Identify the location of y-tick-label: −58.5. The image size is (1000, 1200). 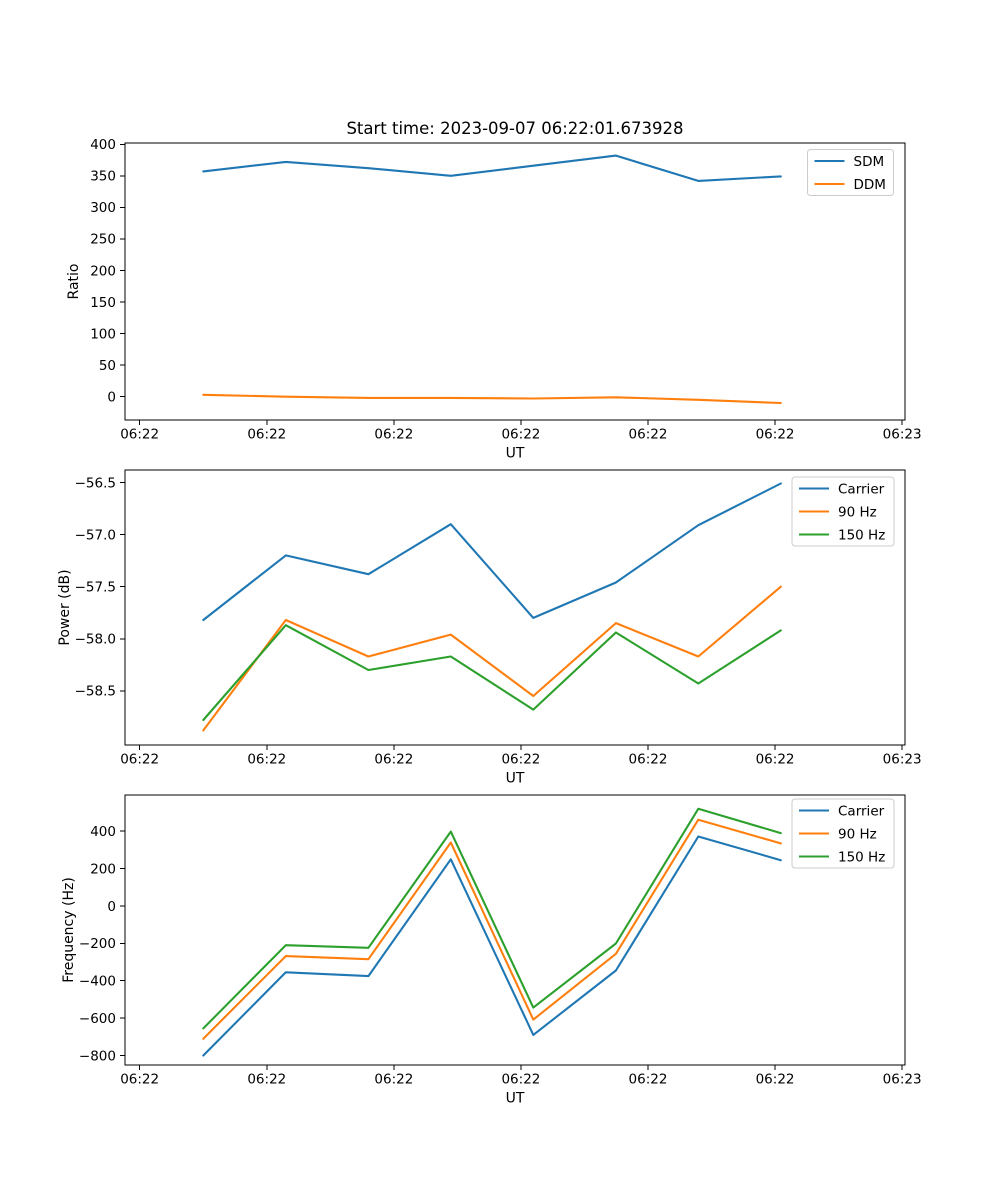
(95, 692).